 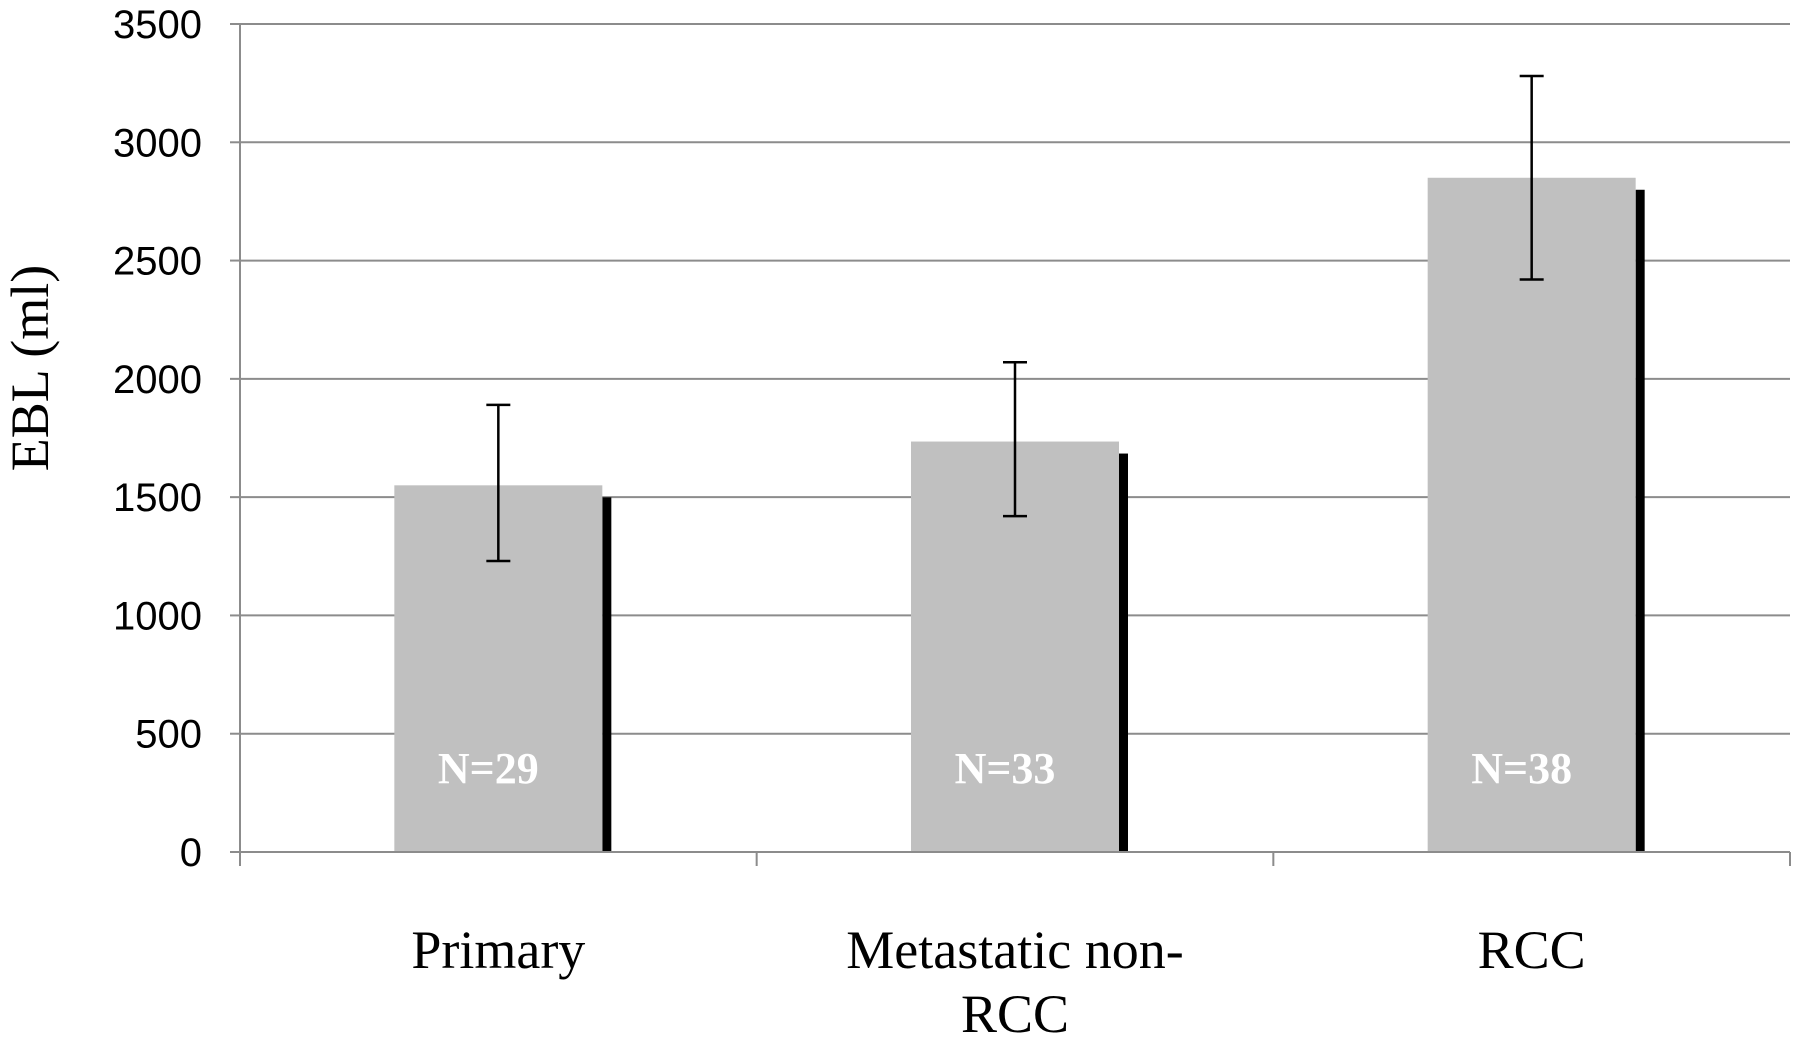 What do you see at coordinates (1531, 514) in the screenshot?
I see `bar` at bounding box center [1531, 514].